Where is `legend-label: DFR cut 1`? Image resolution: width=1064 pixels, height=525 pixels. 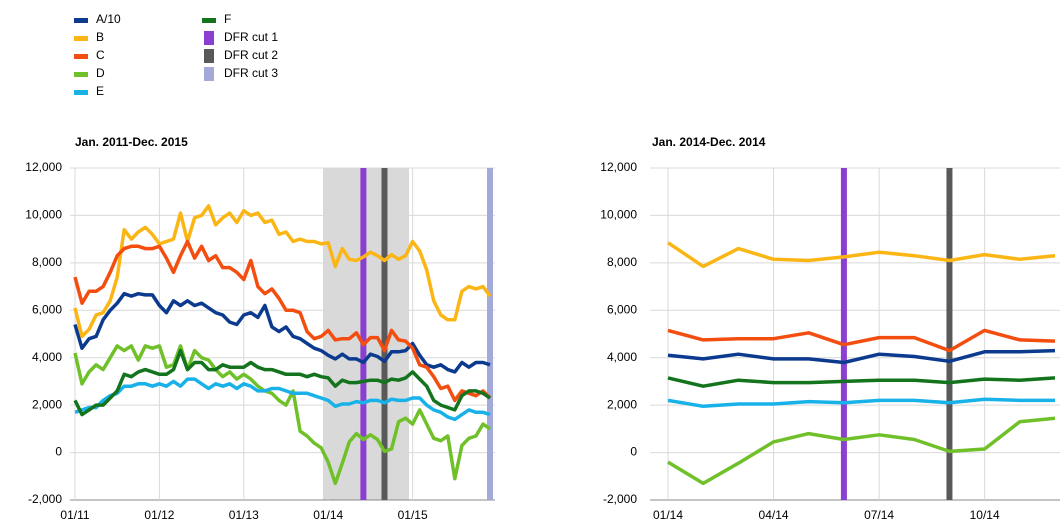
legend-label: DFR cut 1 is located at coordinates (251, 37).